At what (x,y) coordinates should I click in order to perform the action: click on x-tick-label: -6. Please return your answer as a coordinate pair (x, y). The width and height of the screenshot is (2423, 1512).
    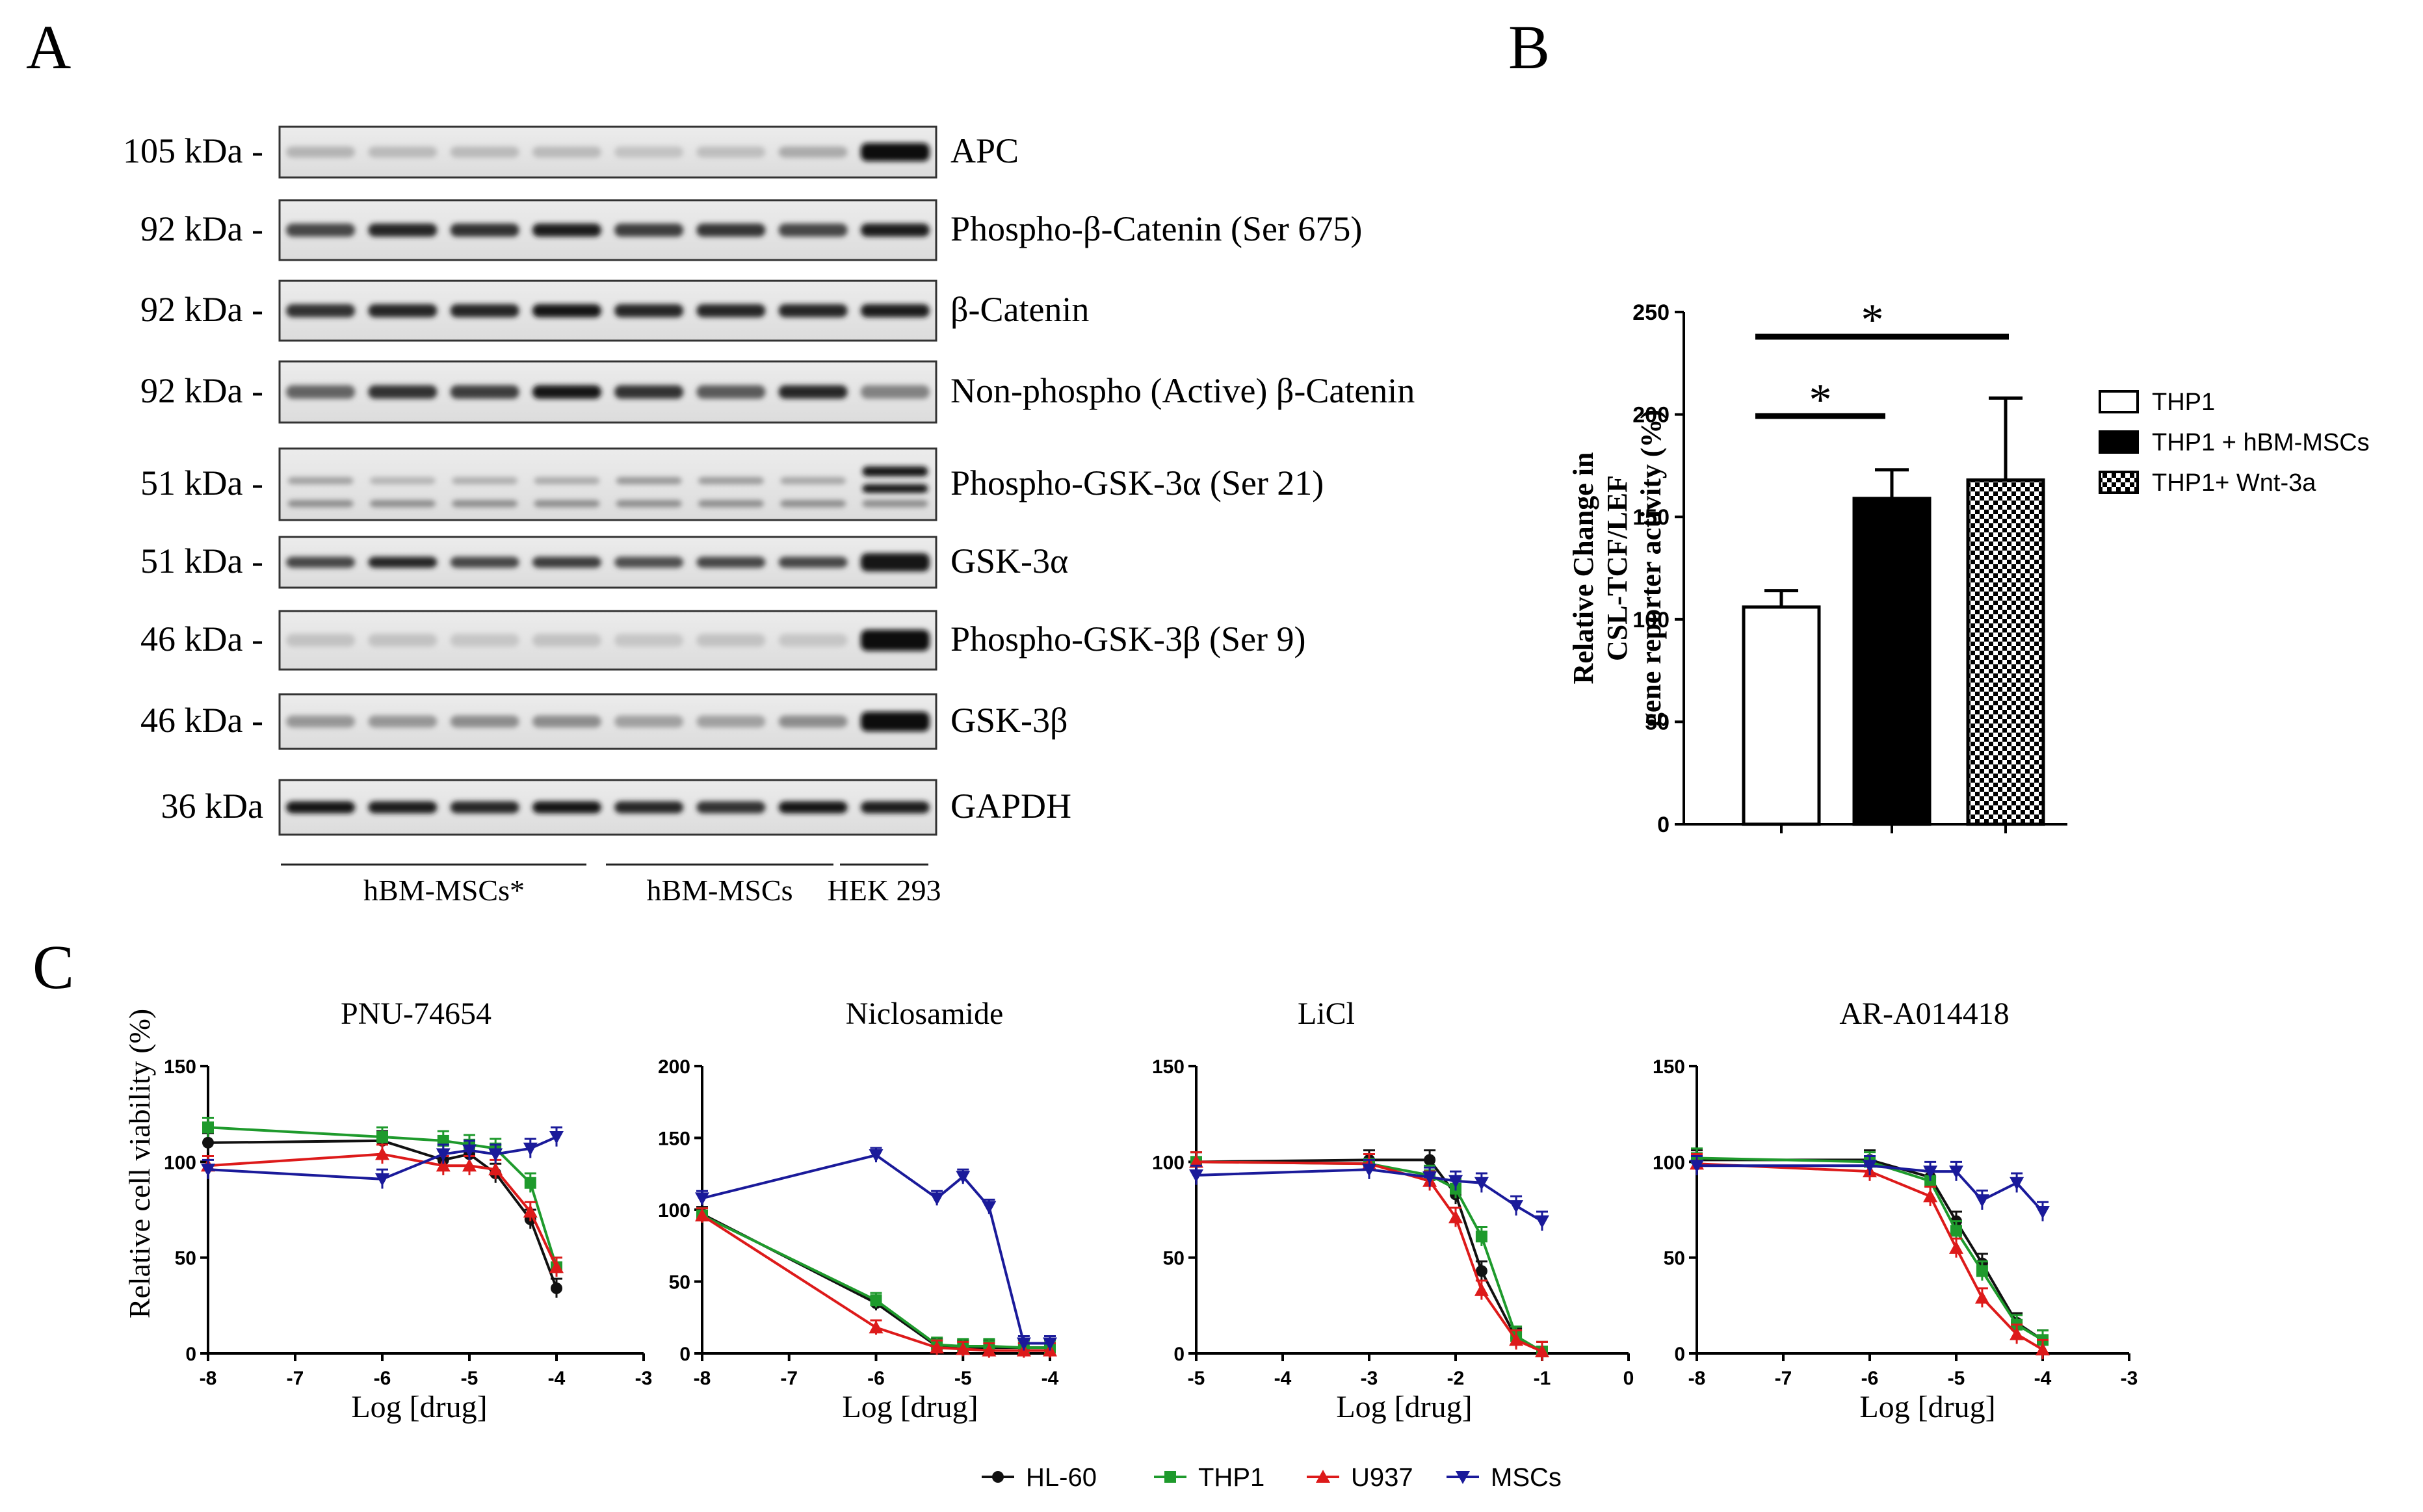
    Looking at the image, I should click on (876, 1378).